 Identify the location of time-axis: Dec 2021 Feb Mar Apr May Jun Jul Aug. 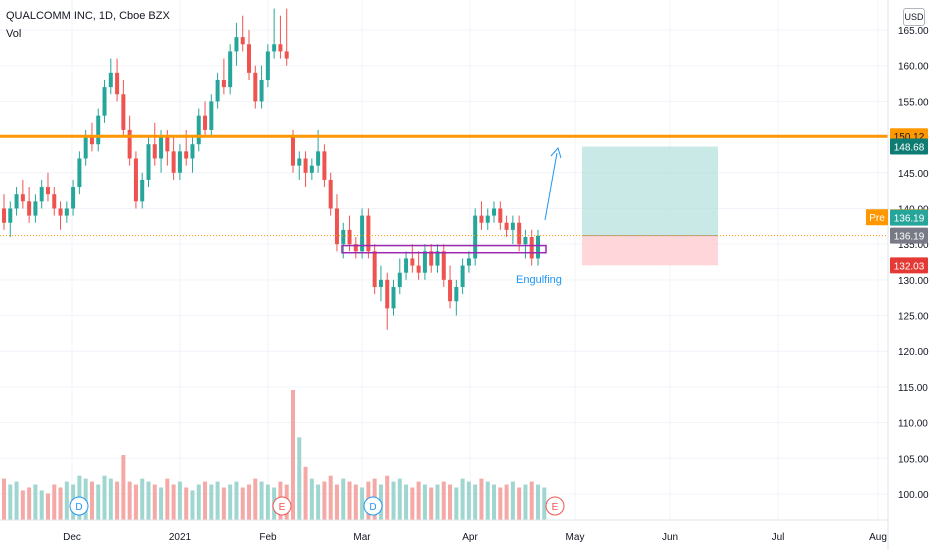
(444, 531).